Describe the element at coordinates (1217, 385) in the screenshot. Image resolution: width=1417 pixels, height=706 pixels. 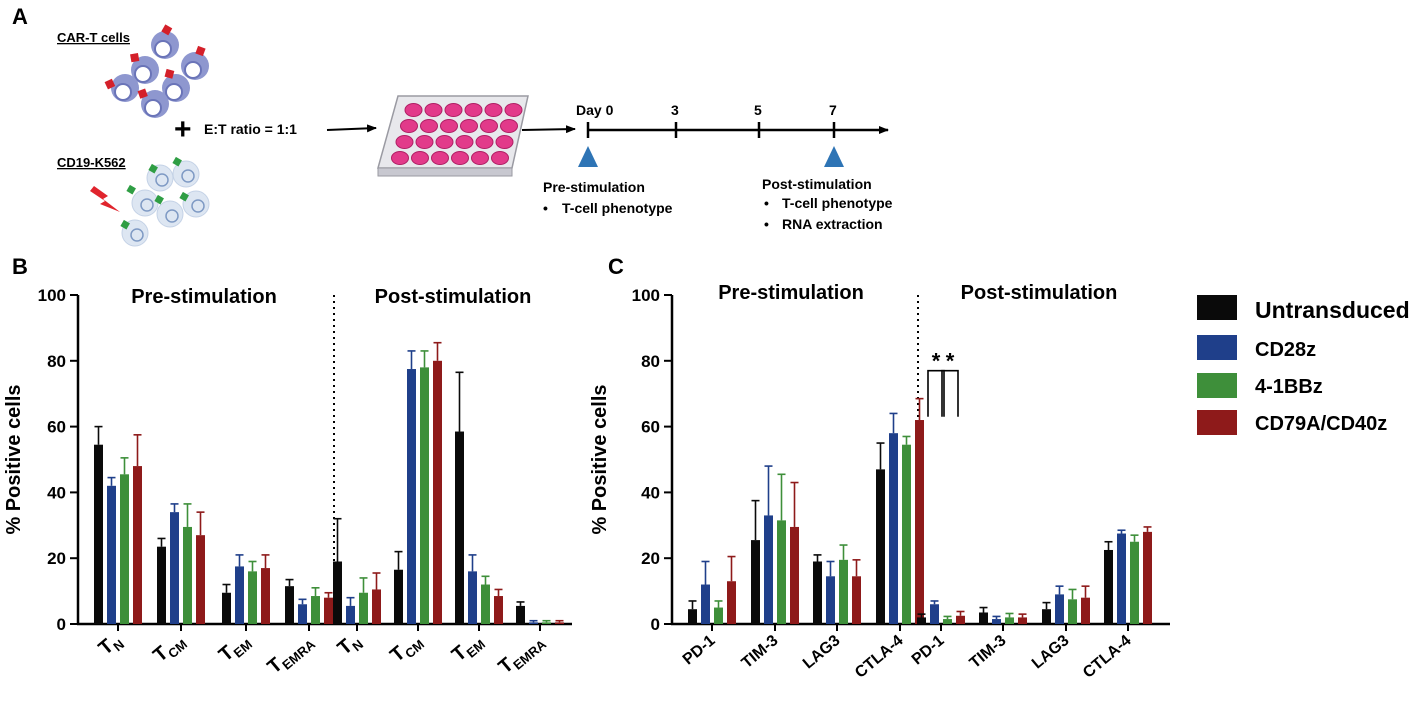
I see `legend-swatch-41bbz` at that location.